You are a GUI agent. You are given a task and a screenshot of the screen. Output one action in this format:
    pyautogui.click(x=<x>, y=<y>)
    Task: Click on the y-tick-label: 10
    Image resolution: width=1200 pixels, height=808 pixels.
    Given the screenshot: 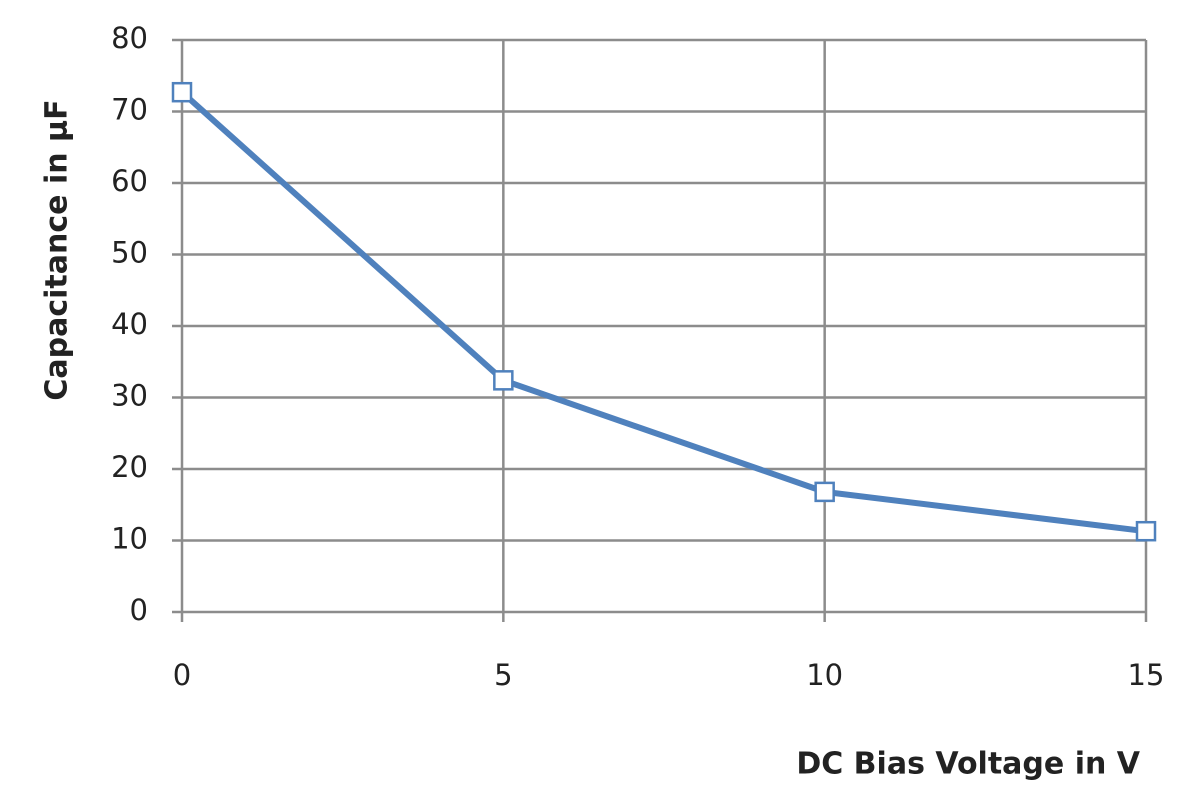 What is the action you would take?
    pyautogui.click(x=129, y=539)
    